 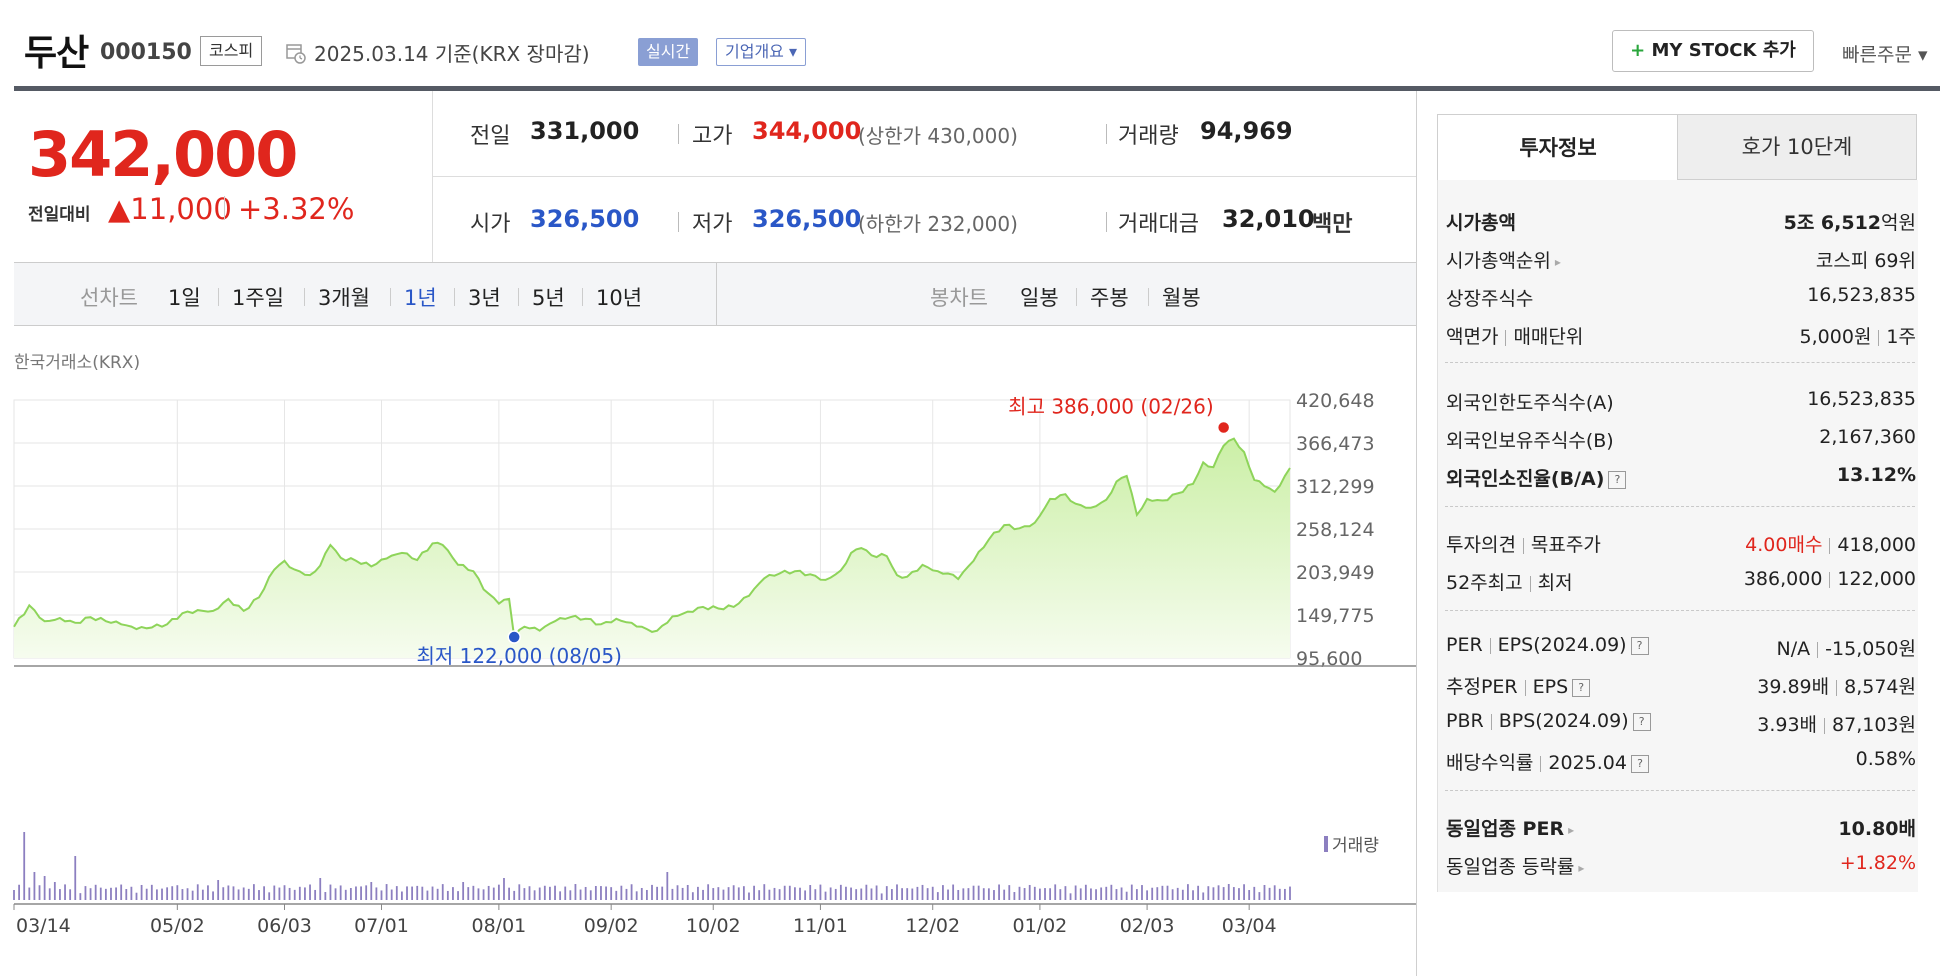 What do you see at coordinates (514, 637) in the screenshot?
I see `min-point-marker` at bounding box center [514, 637].